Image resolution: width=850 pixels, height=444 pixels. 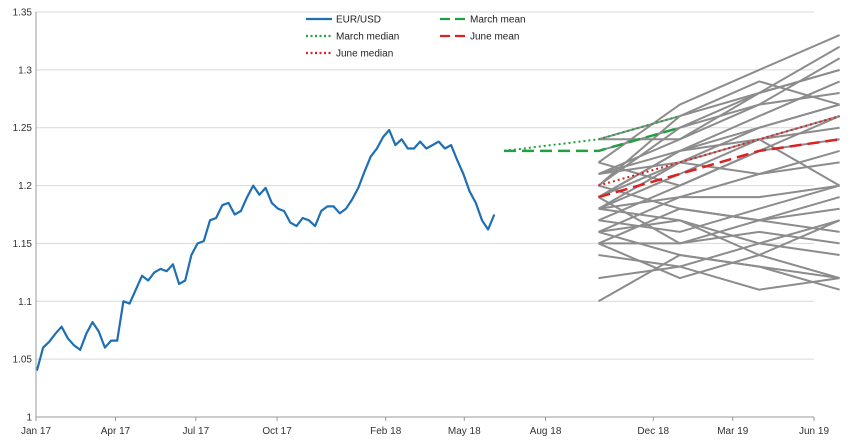 I want to click on series-line-march-mean, so click(x=592, y=139).